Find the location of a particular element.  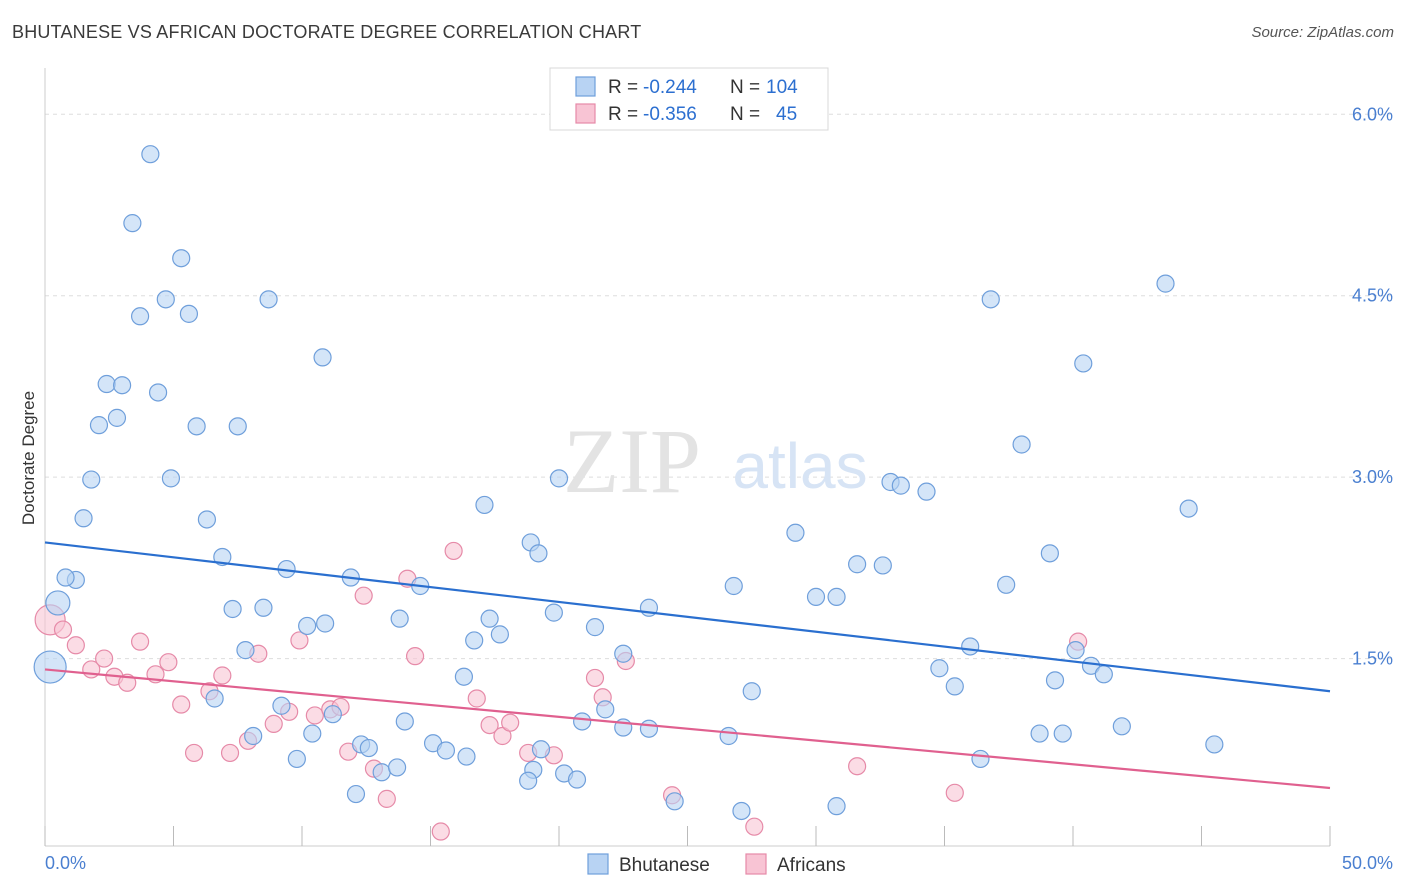

bottom-legend-bhutanese: Bhutanese is located at coordinates (664, 865).